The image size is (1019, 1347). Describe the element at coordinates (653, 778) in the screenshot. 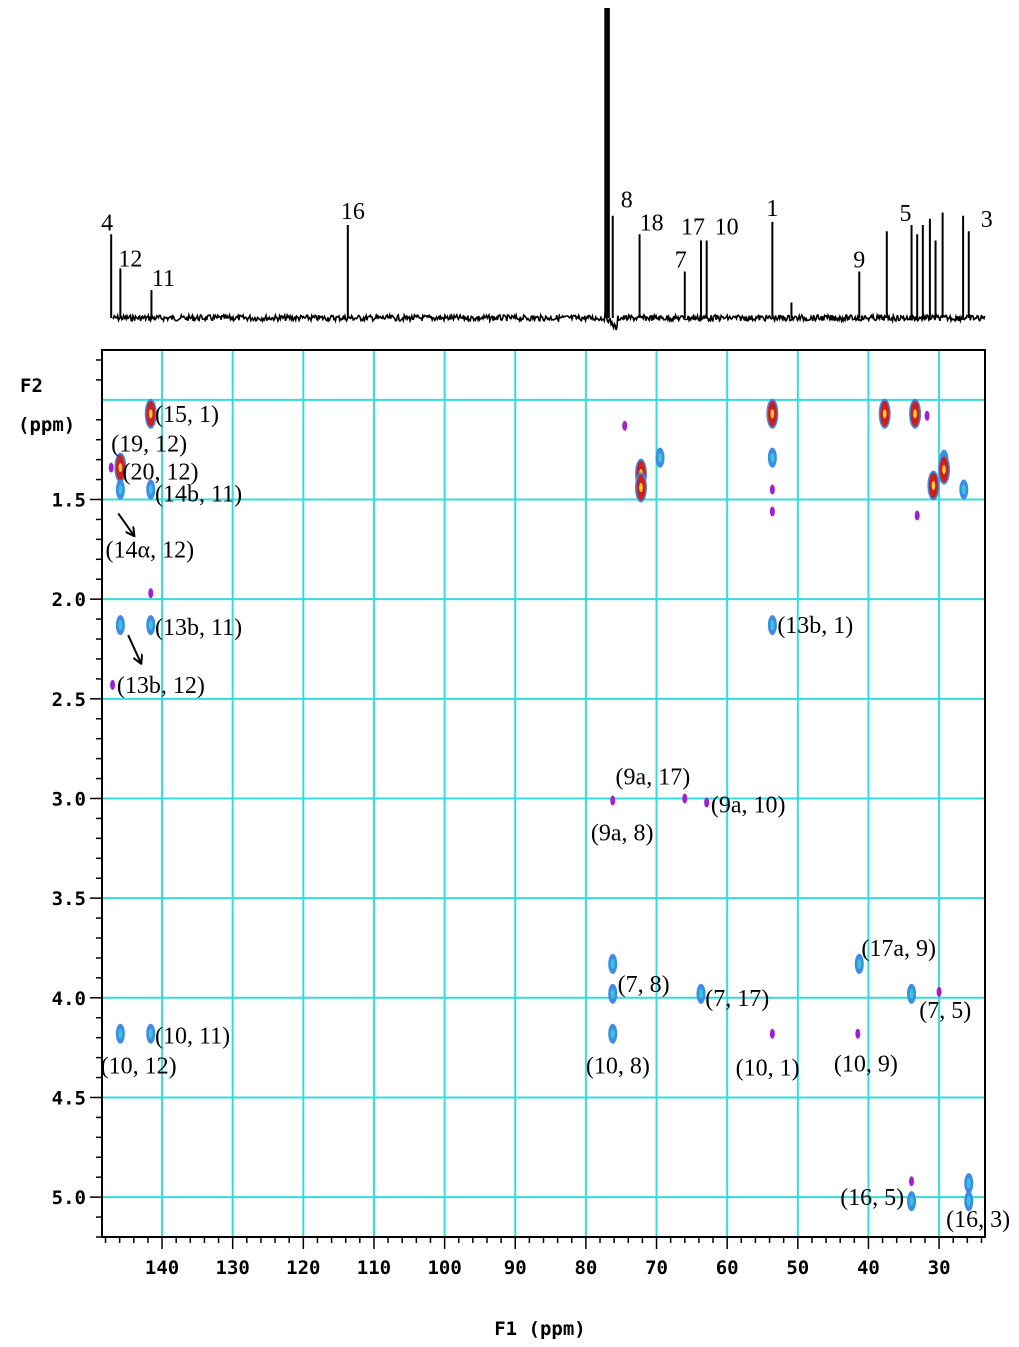

I see `cross-peak-label: (9a, 17)` at that location.